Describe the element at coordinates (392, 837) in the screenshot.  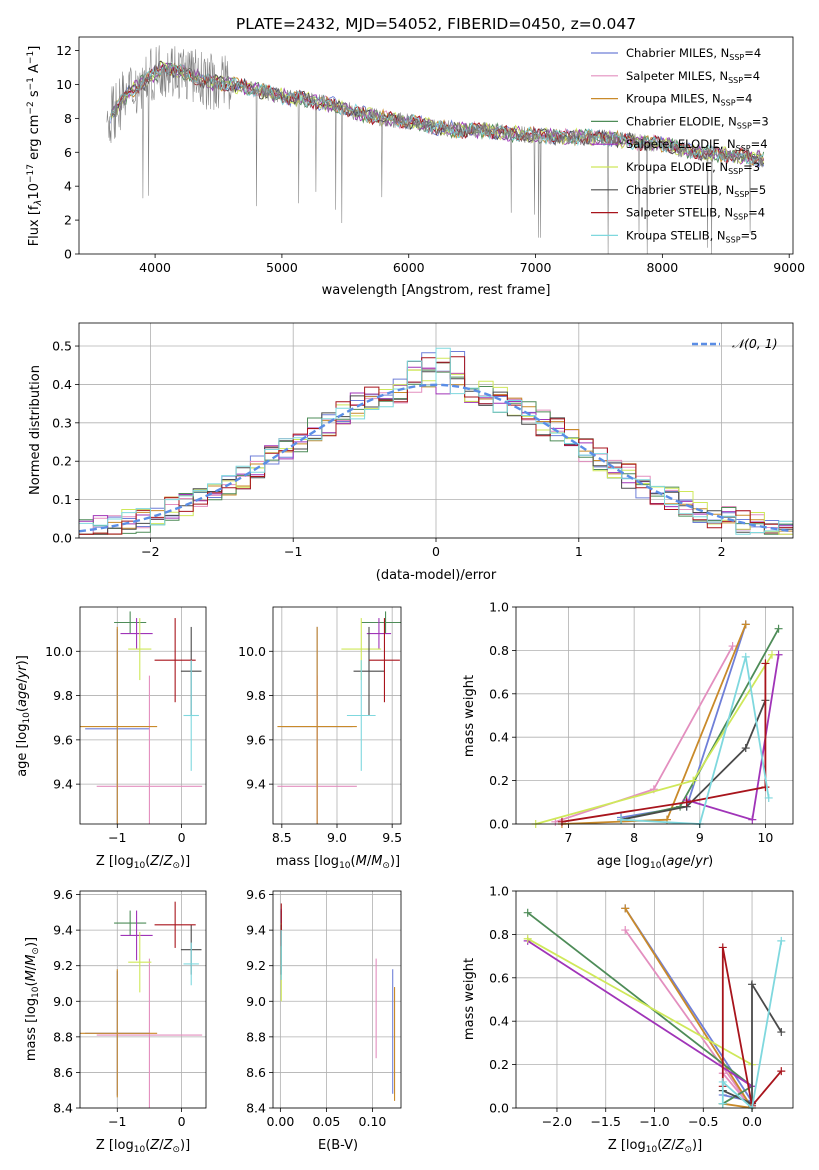
I see `x-tick-label: 9.5` at that location.